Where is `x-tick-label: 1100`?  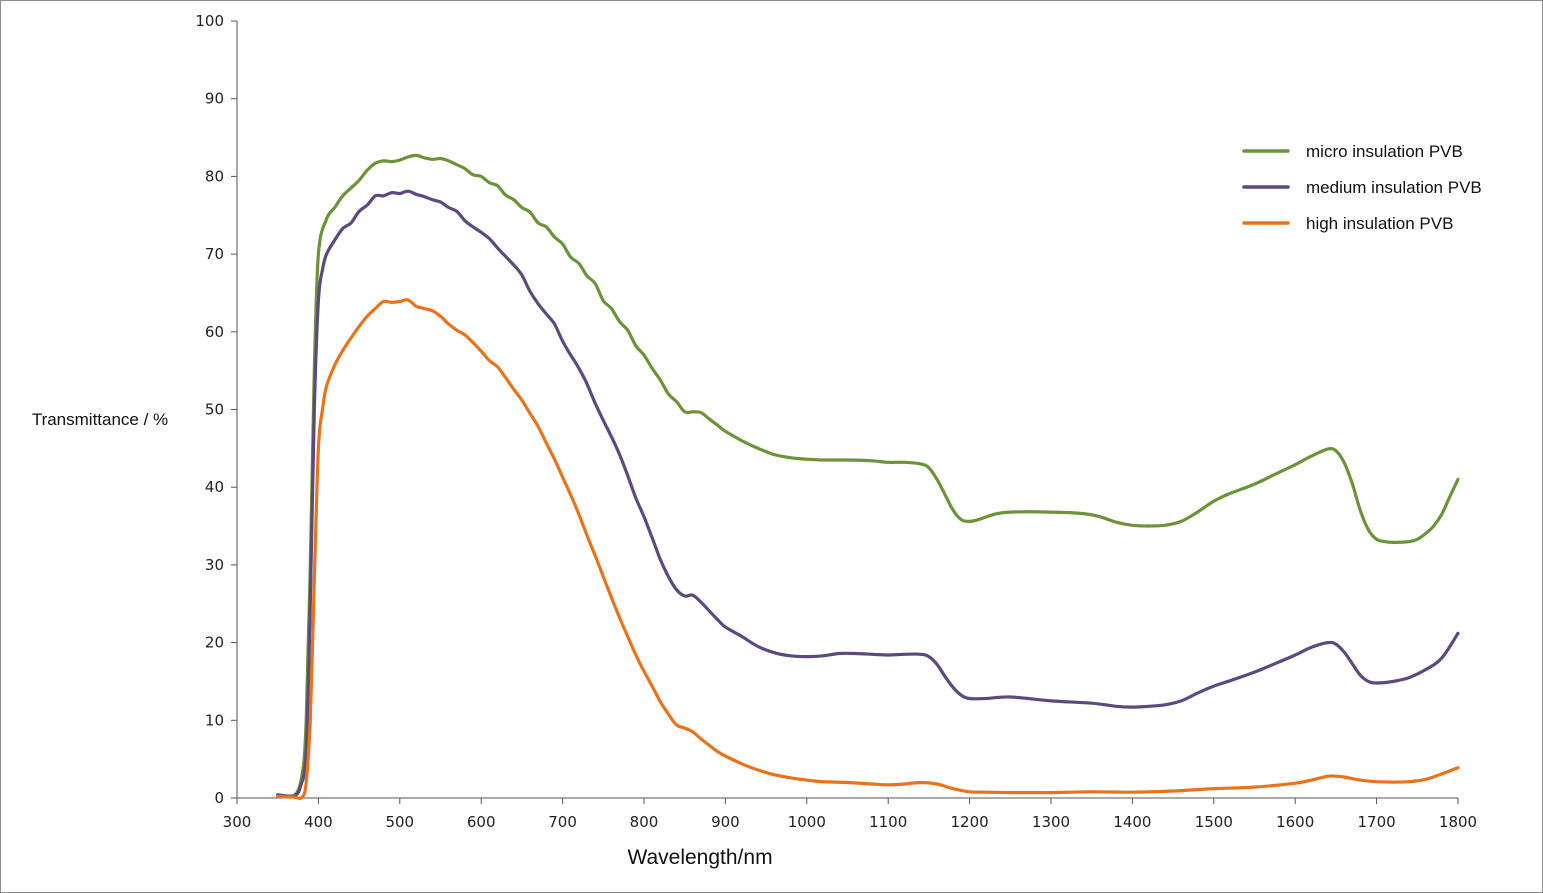
x-tick-label: 1100 is located at coordinates (888, 822).